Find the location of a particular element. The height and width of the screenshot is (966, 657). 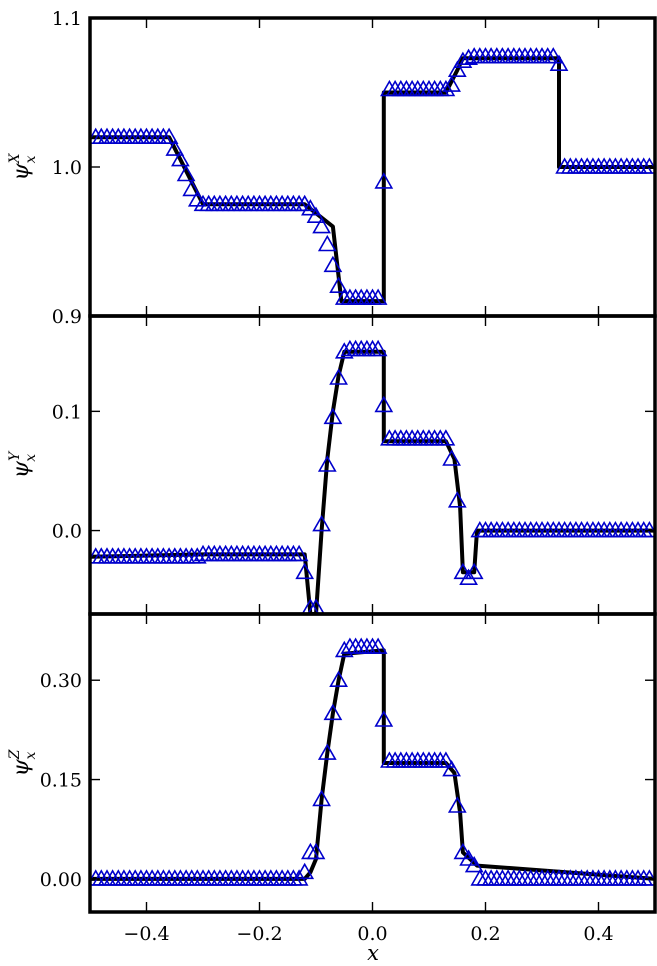

y-tick-label: 1.0 is located at coordinates (67, 168).